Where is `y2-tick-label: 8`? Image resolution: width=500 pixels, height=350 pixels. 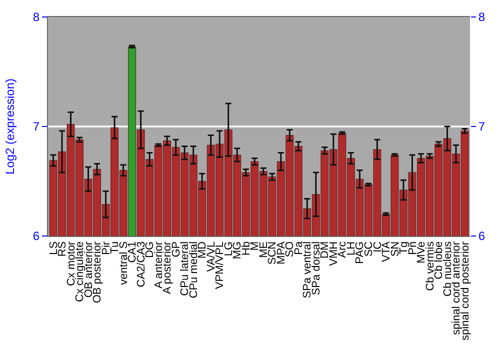
y2-tick-label: 8 is located at coordinates (482, 17).